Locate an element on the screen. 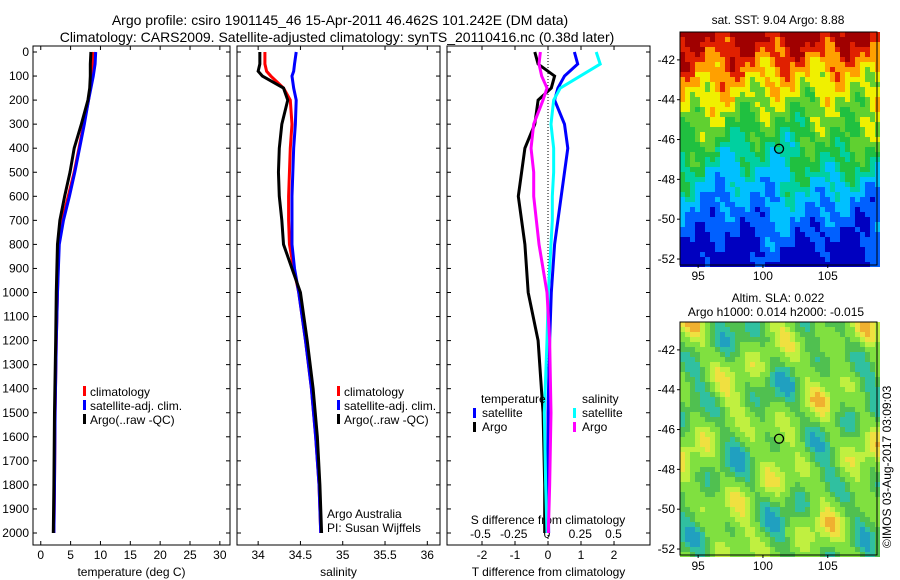  legend-label: Argo(..raw -QC) is located at coordinates (386, 420).